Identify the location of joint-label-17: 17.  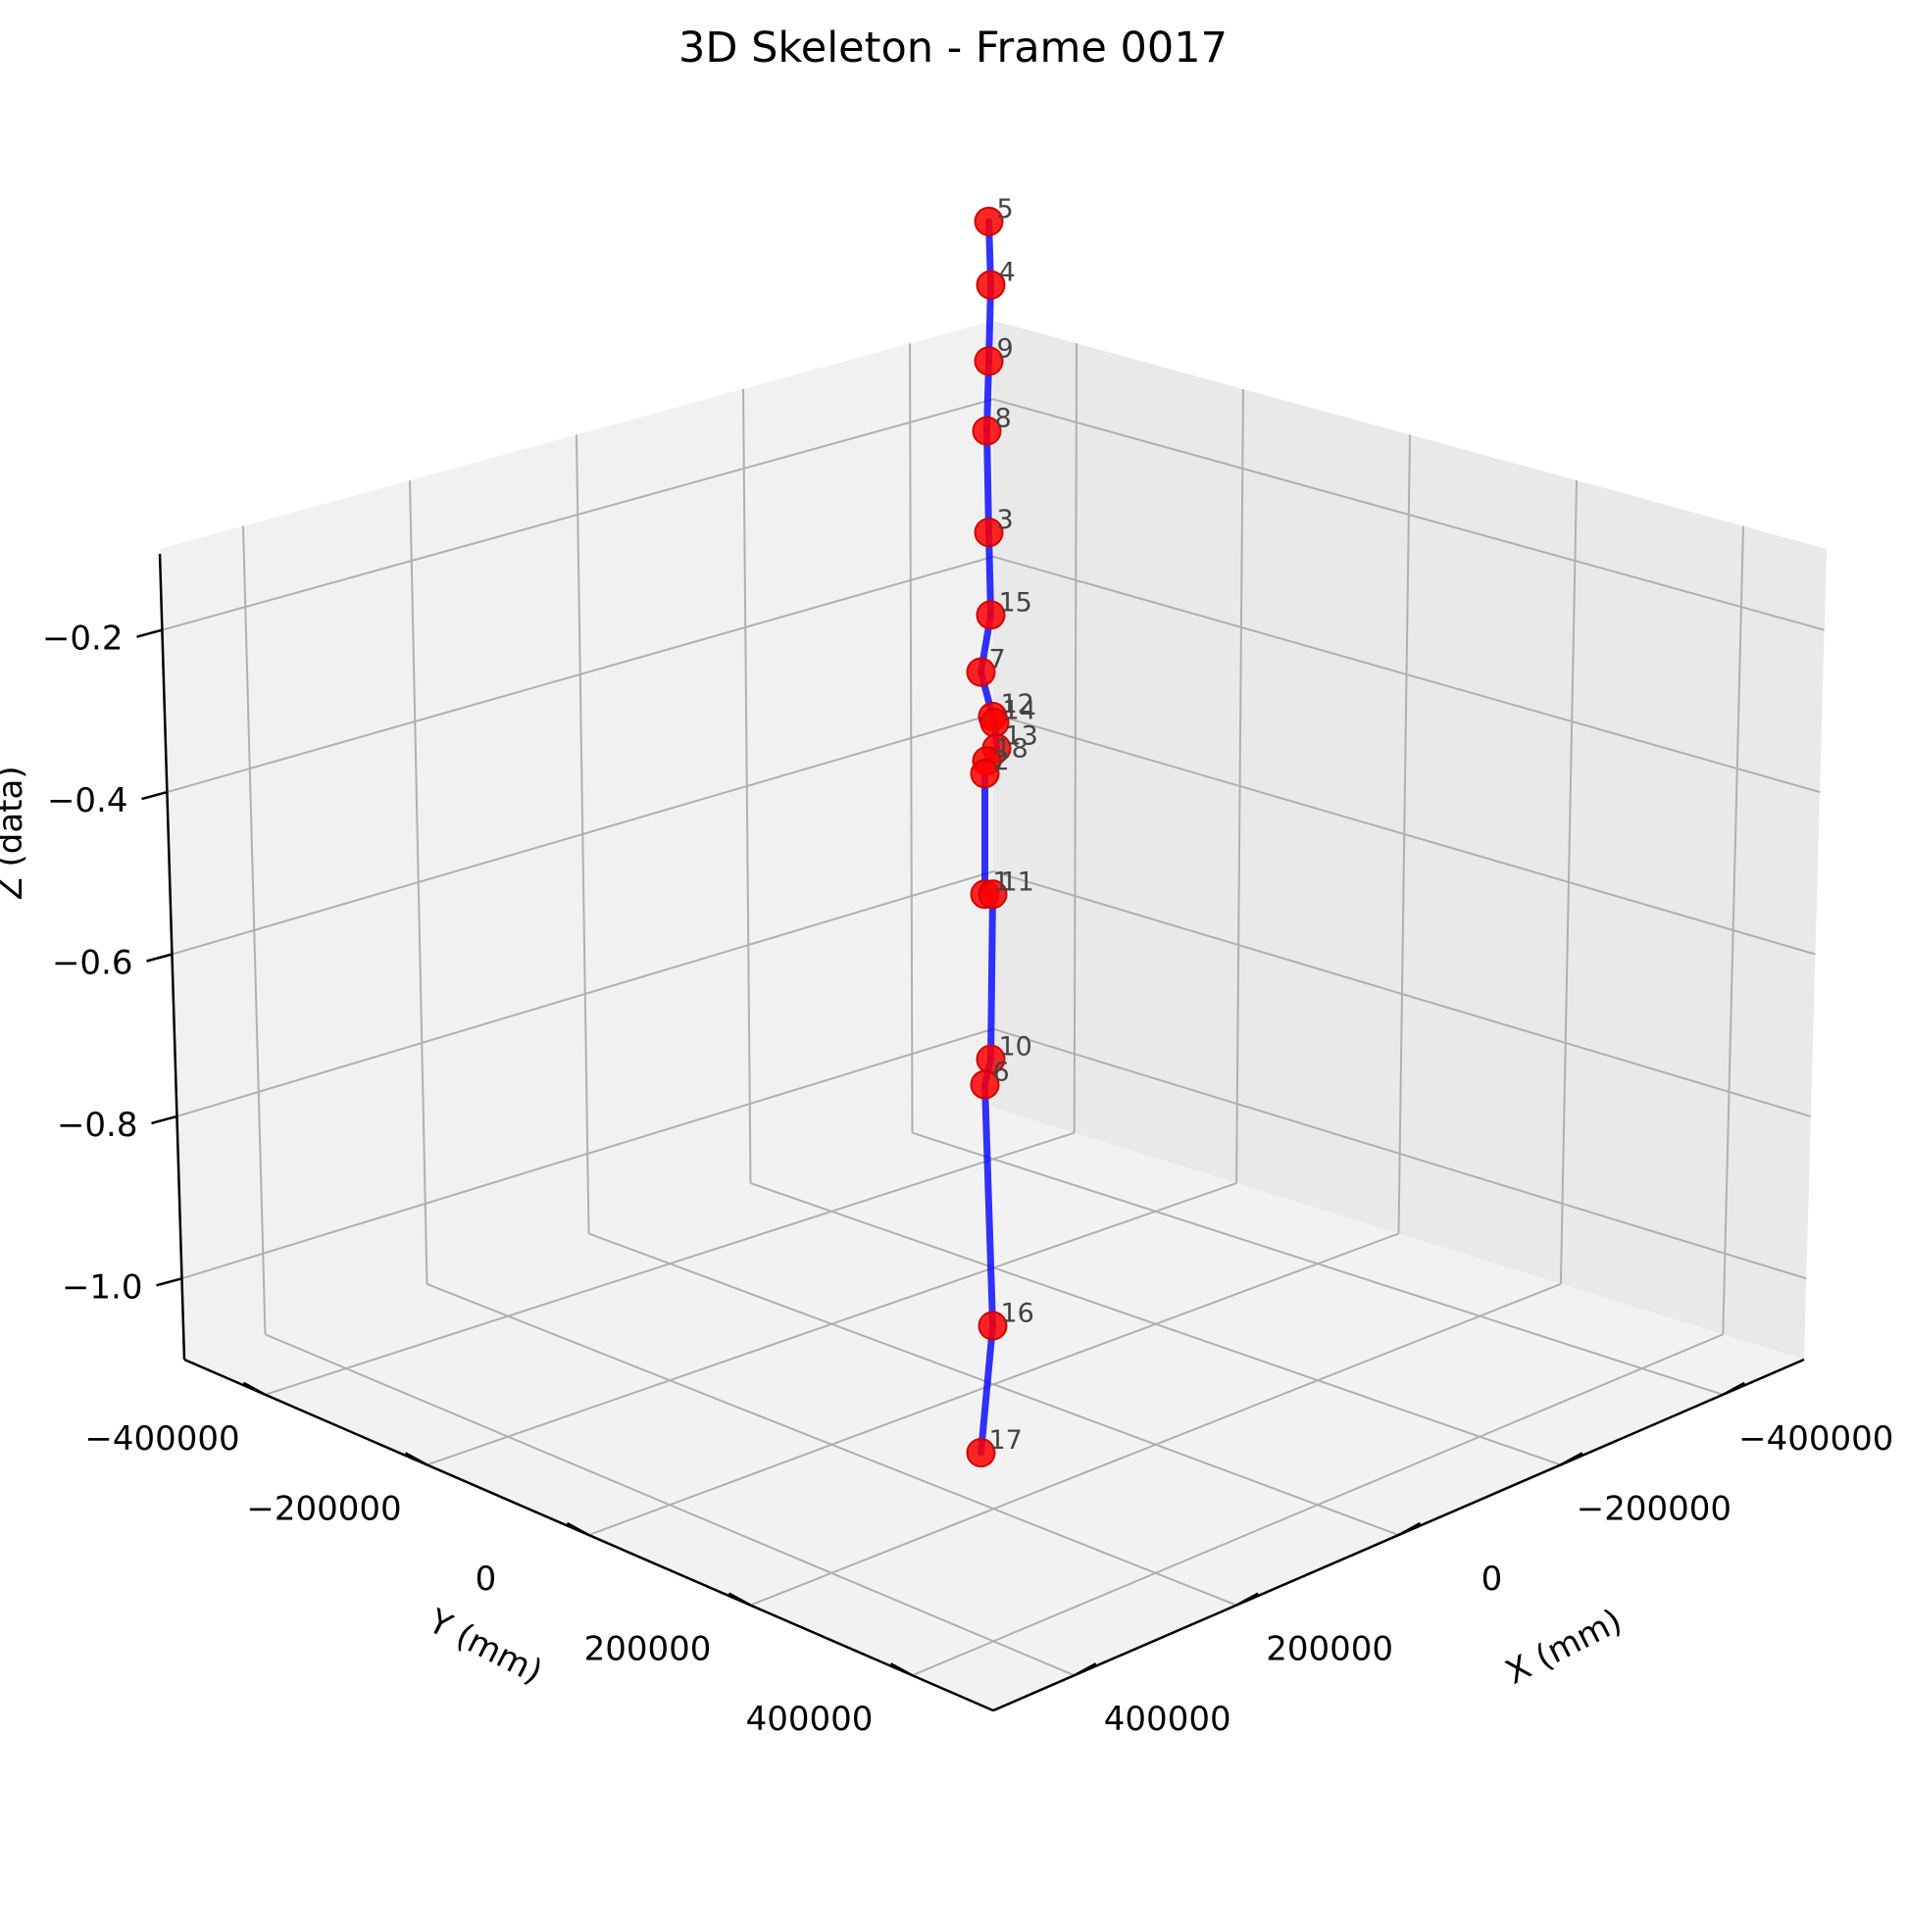
(1006, 1440).